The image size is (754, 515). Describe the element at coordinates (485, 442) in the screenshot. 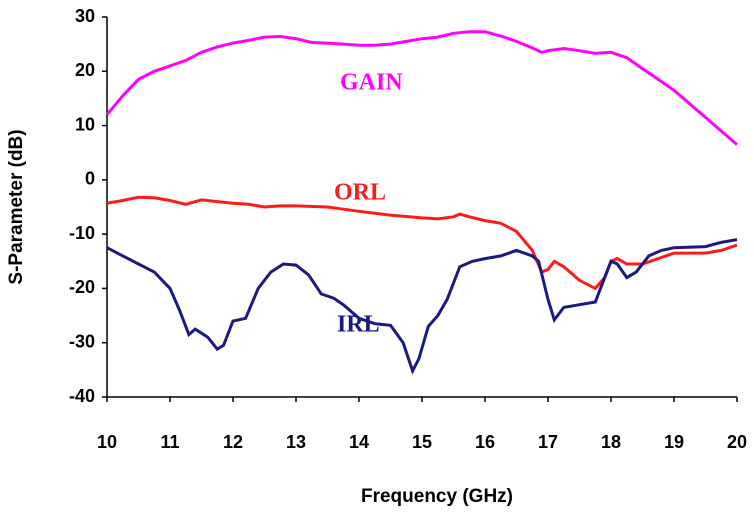

I see `x-tick-label: 16` at that location.